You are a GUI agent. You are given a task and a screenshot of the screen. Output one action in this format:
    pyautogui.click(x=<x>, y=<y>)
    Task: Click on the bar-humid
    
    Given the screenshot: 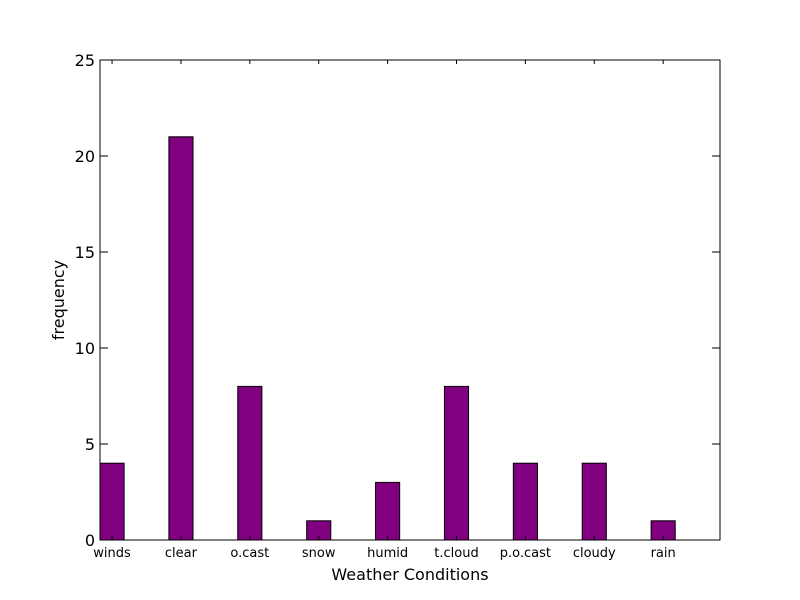 What is the action you would take?
    pyautogui.click(x=388, y=511)
    